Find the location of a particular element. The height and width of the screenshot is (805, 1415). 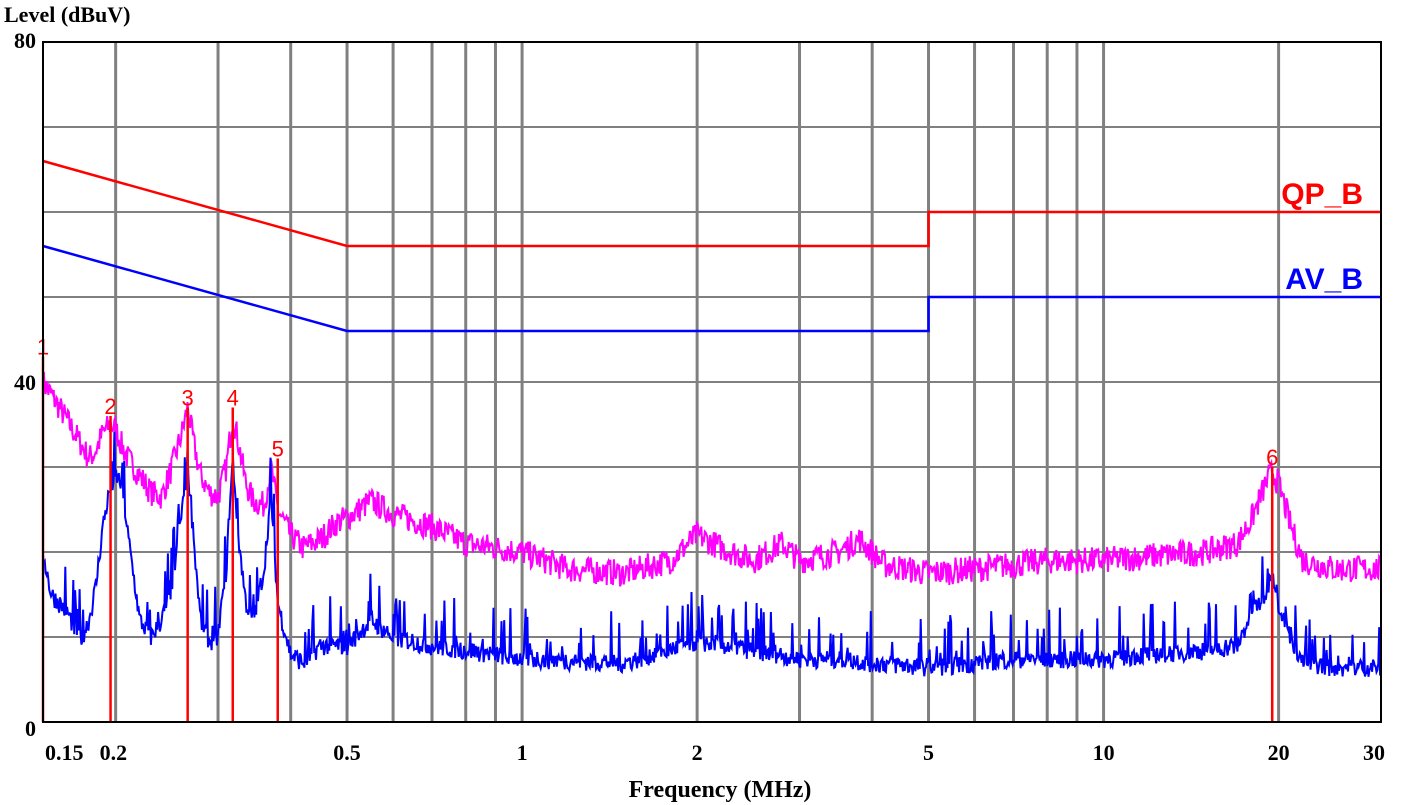

x-tick-label: 0.15 is located at coordinates (64, 752).